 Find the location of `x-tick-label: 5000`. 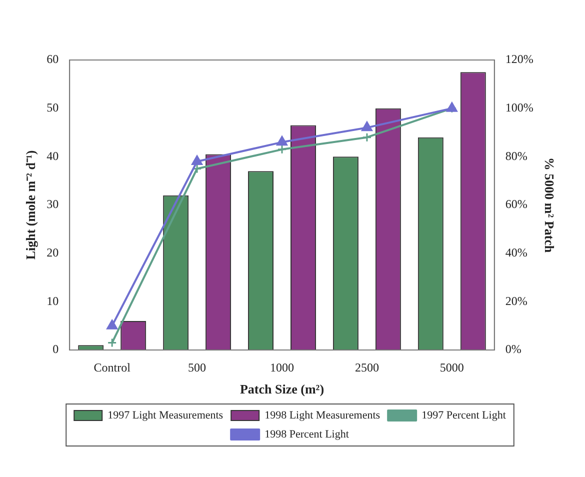

x-tick-label: 5000 is located at coordinates (452, 367).